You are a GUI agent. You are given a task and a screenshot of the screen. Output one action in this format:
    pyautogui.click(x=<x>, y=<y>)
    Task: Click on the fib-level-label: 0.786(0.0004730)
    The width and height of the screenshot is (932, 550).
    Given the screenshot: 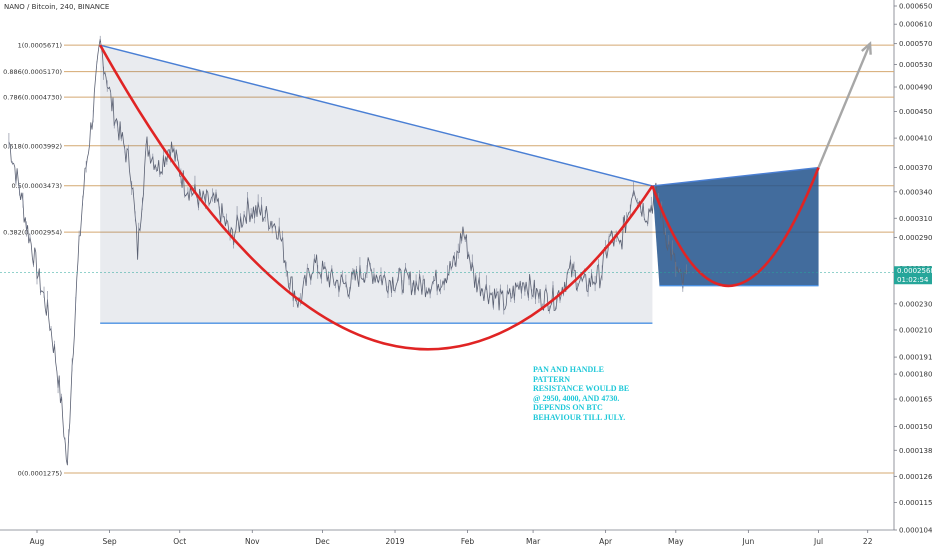 What is the action you would take?
    pyautogui.click(x=32, y=98)
    